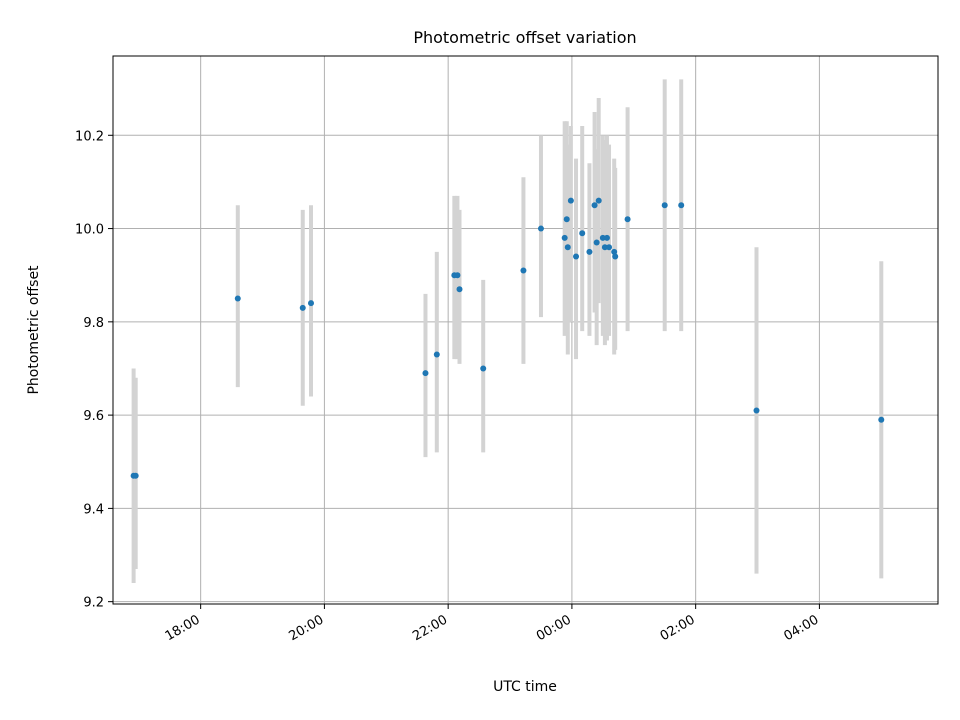  Describe the element at coordinates (430, 628) in the screenshot. I see `x-tick-label: 22:00` at that location.